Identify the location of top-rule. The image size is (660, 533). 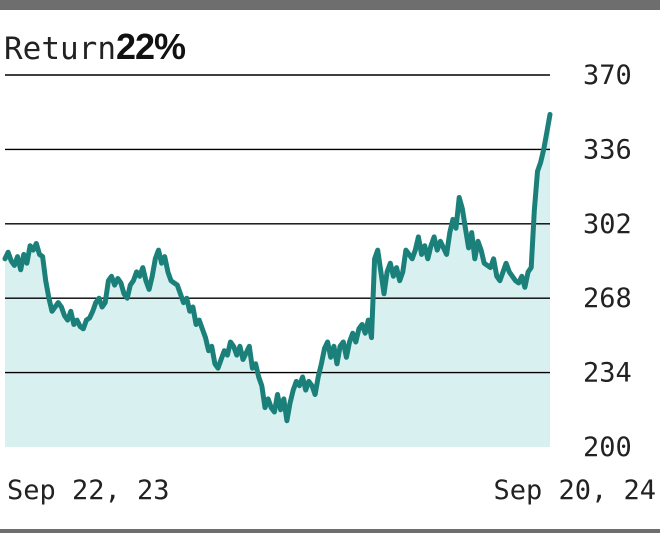
(330, 5).